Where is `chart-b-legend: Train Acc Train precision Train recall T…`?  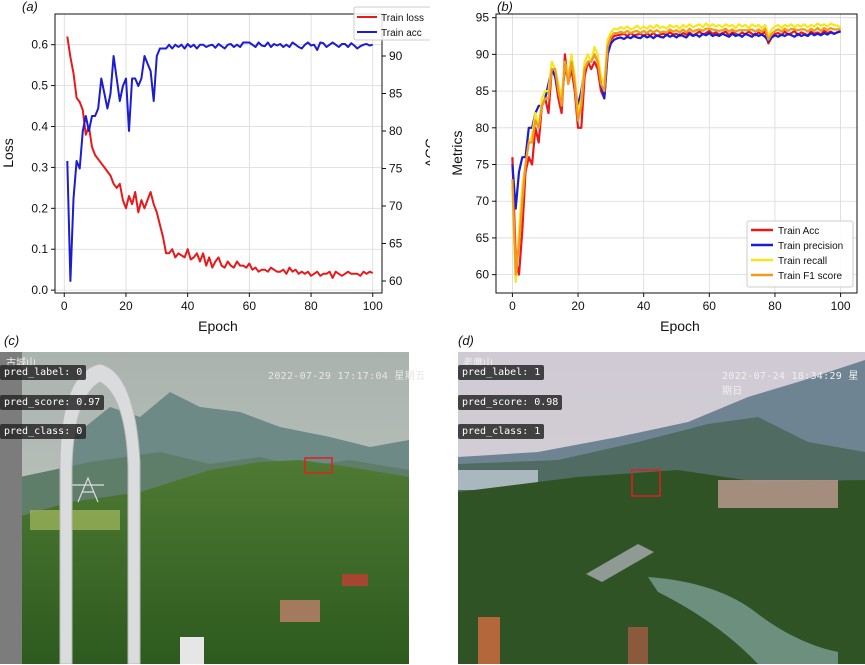 chart-b-legend: Train Acc Train precision Train recall T… is located at coordinates (800, 254).